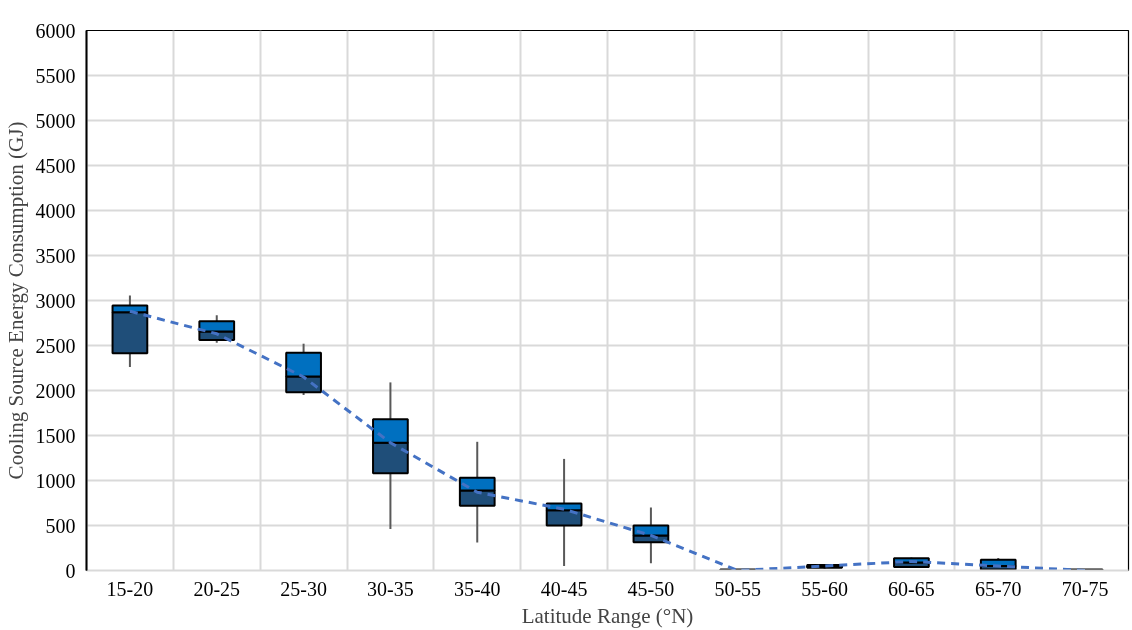 The height and width of the screenshot is (630, 1132). I want to click on x-tick-label: 65-70, so click(998, 588).